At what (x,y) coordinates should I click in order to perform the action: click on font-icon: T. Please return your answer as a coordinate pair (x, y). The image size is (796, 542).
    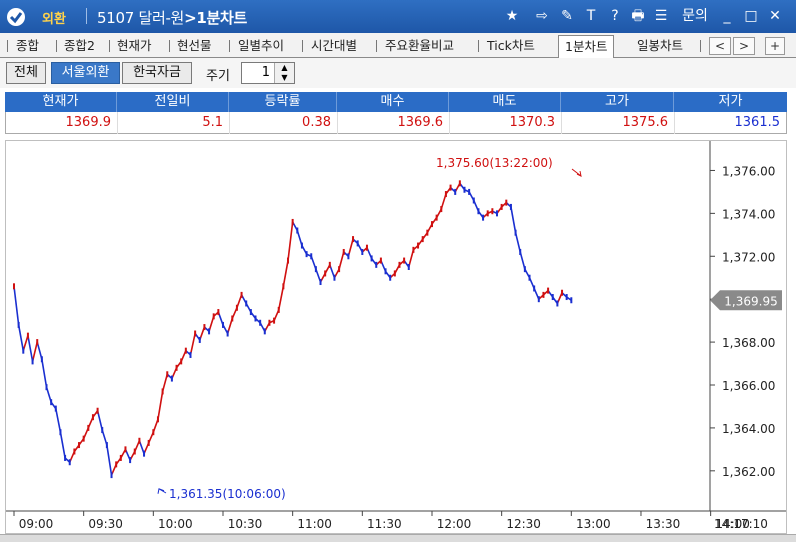
    Looking at the image, I should click on (591, 16).